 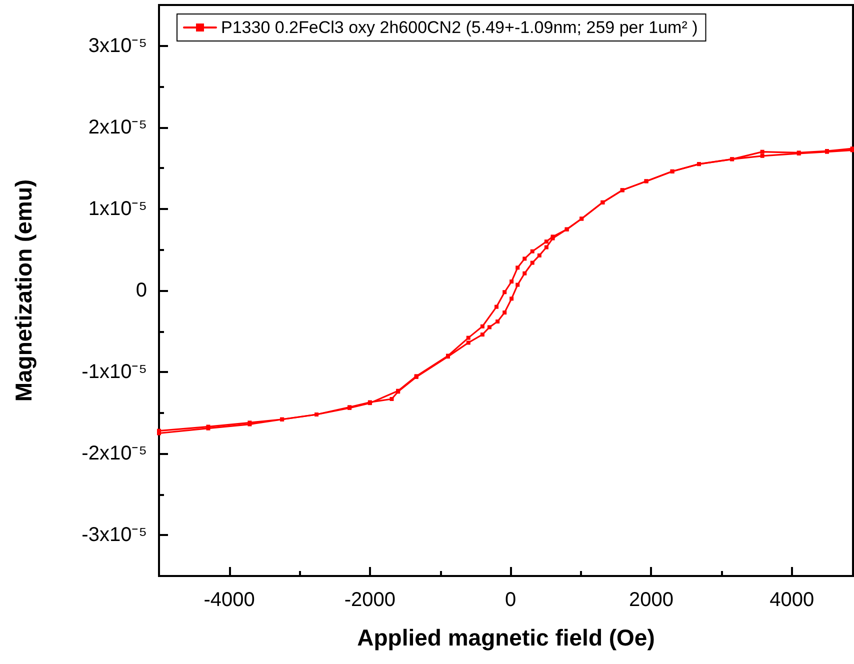 What do you see at coordinates (117, 127) in the screenshot?
I see `y-tick-label: 2x10⁻⁵` at bounding box center [117, 127].